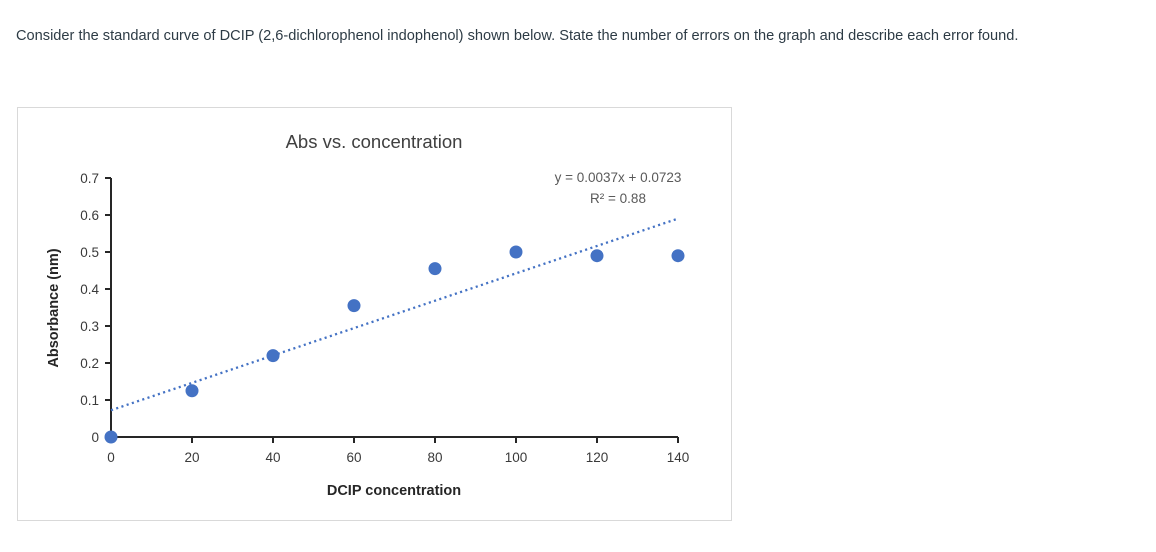 The height and width of the screenshot is (552, 1156). Describe the element at coordinates (597, 457) in the screenshot. I see `x-axis-tick-label: 120` at that location.